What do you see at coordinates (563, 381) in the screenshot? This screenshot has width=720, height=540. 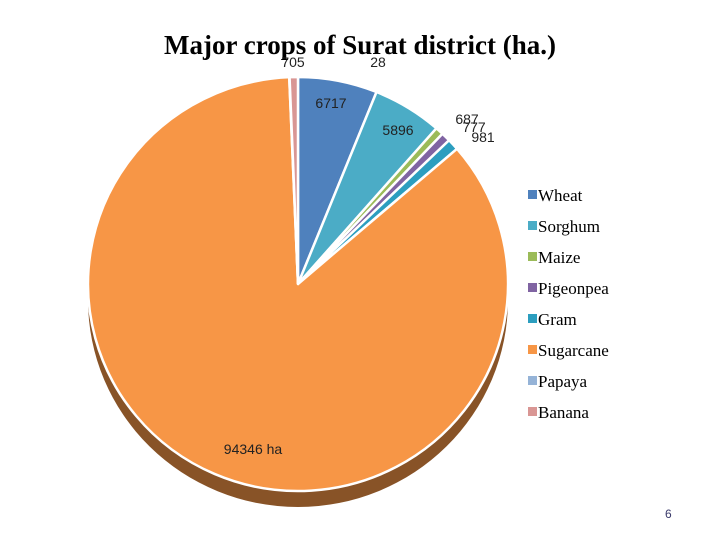 I see `legend-label-papaya: Papaya` at bounding box center [563, 381].